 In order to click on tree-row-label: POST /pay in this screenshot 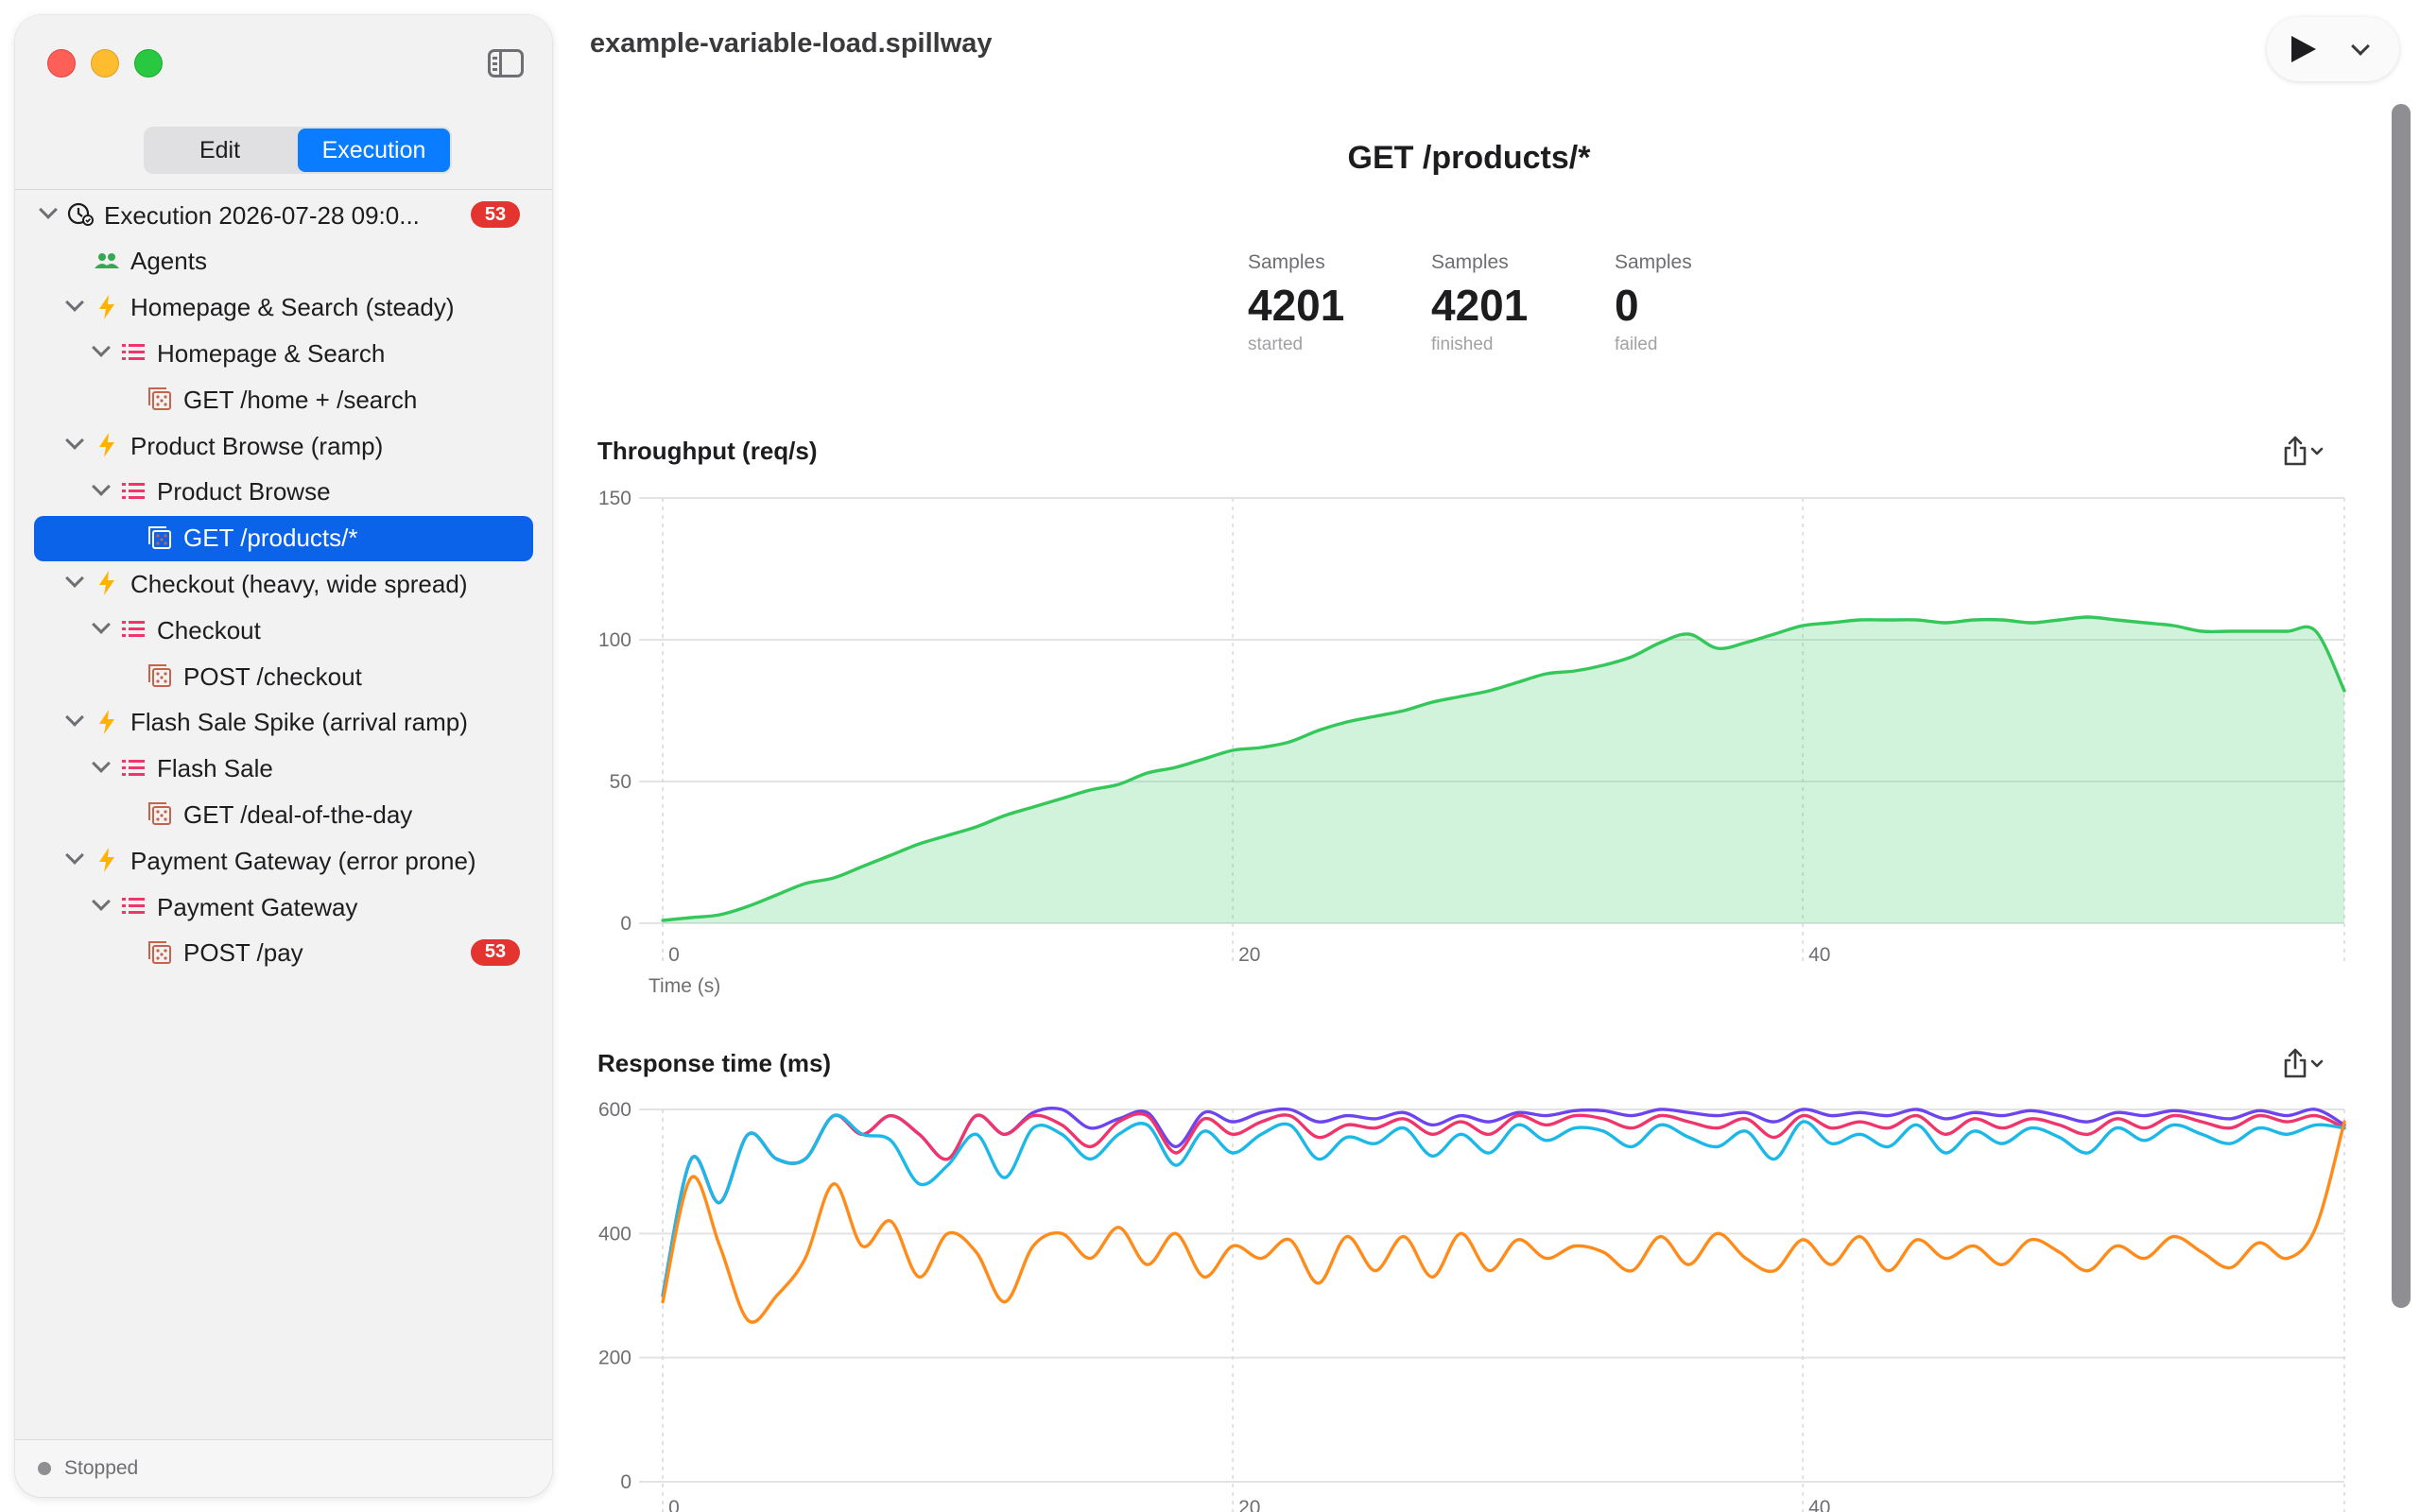, I will do `click(243, 953)`.